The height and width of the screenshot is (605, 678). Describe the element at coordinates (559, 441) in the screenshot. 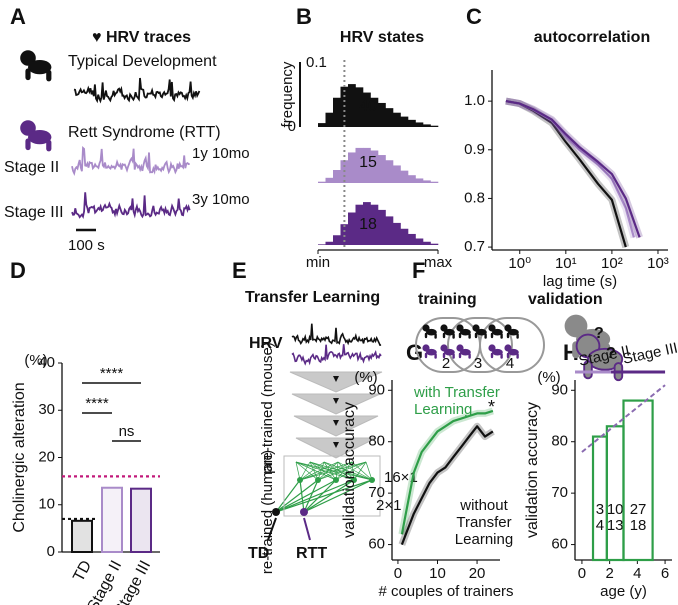

I see `y-tick-label: 80` at that location.